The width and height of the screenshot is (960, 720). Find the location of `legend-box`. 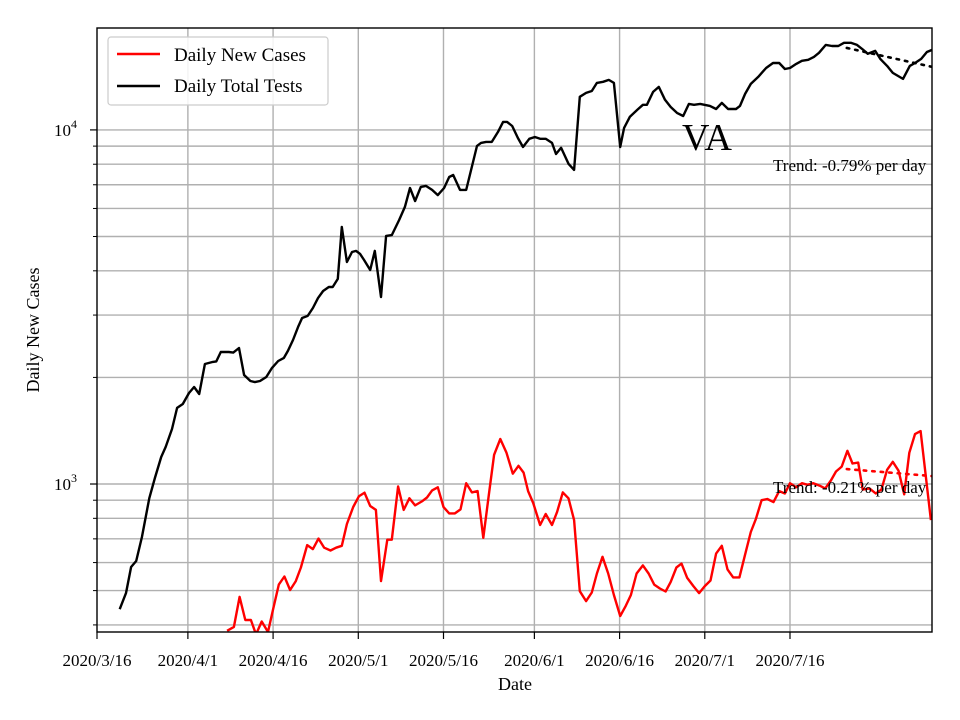

legend-box is located at coordinates (218, 71).